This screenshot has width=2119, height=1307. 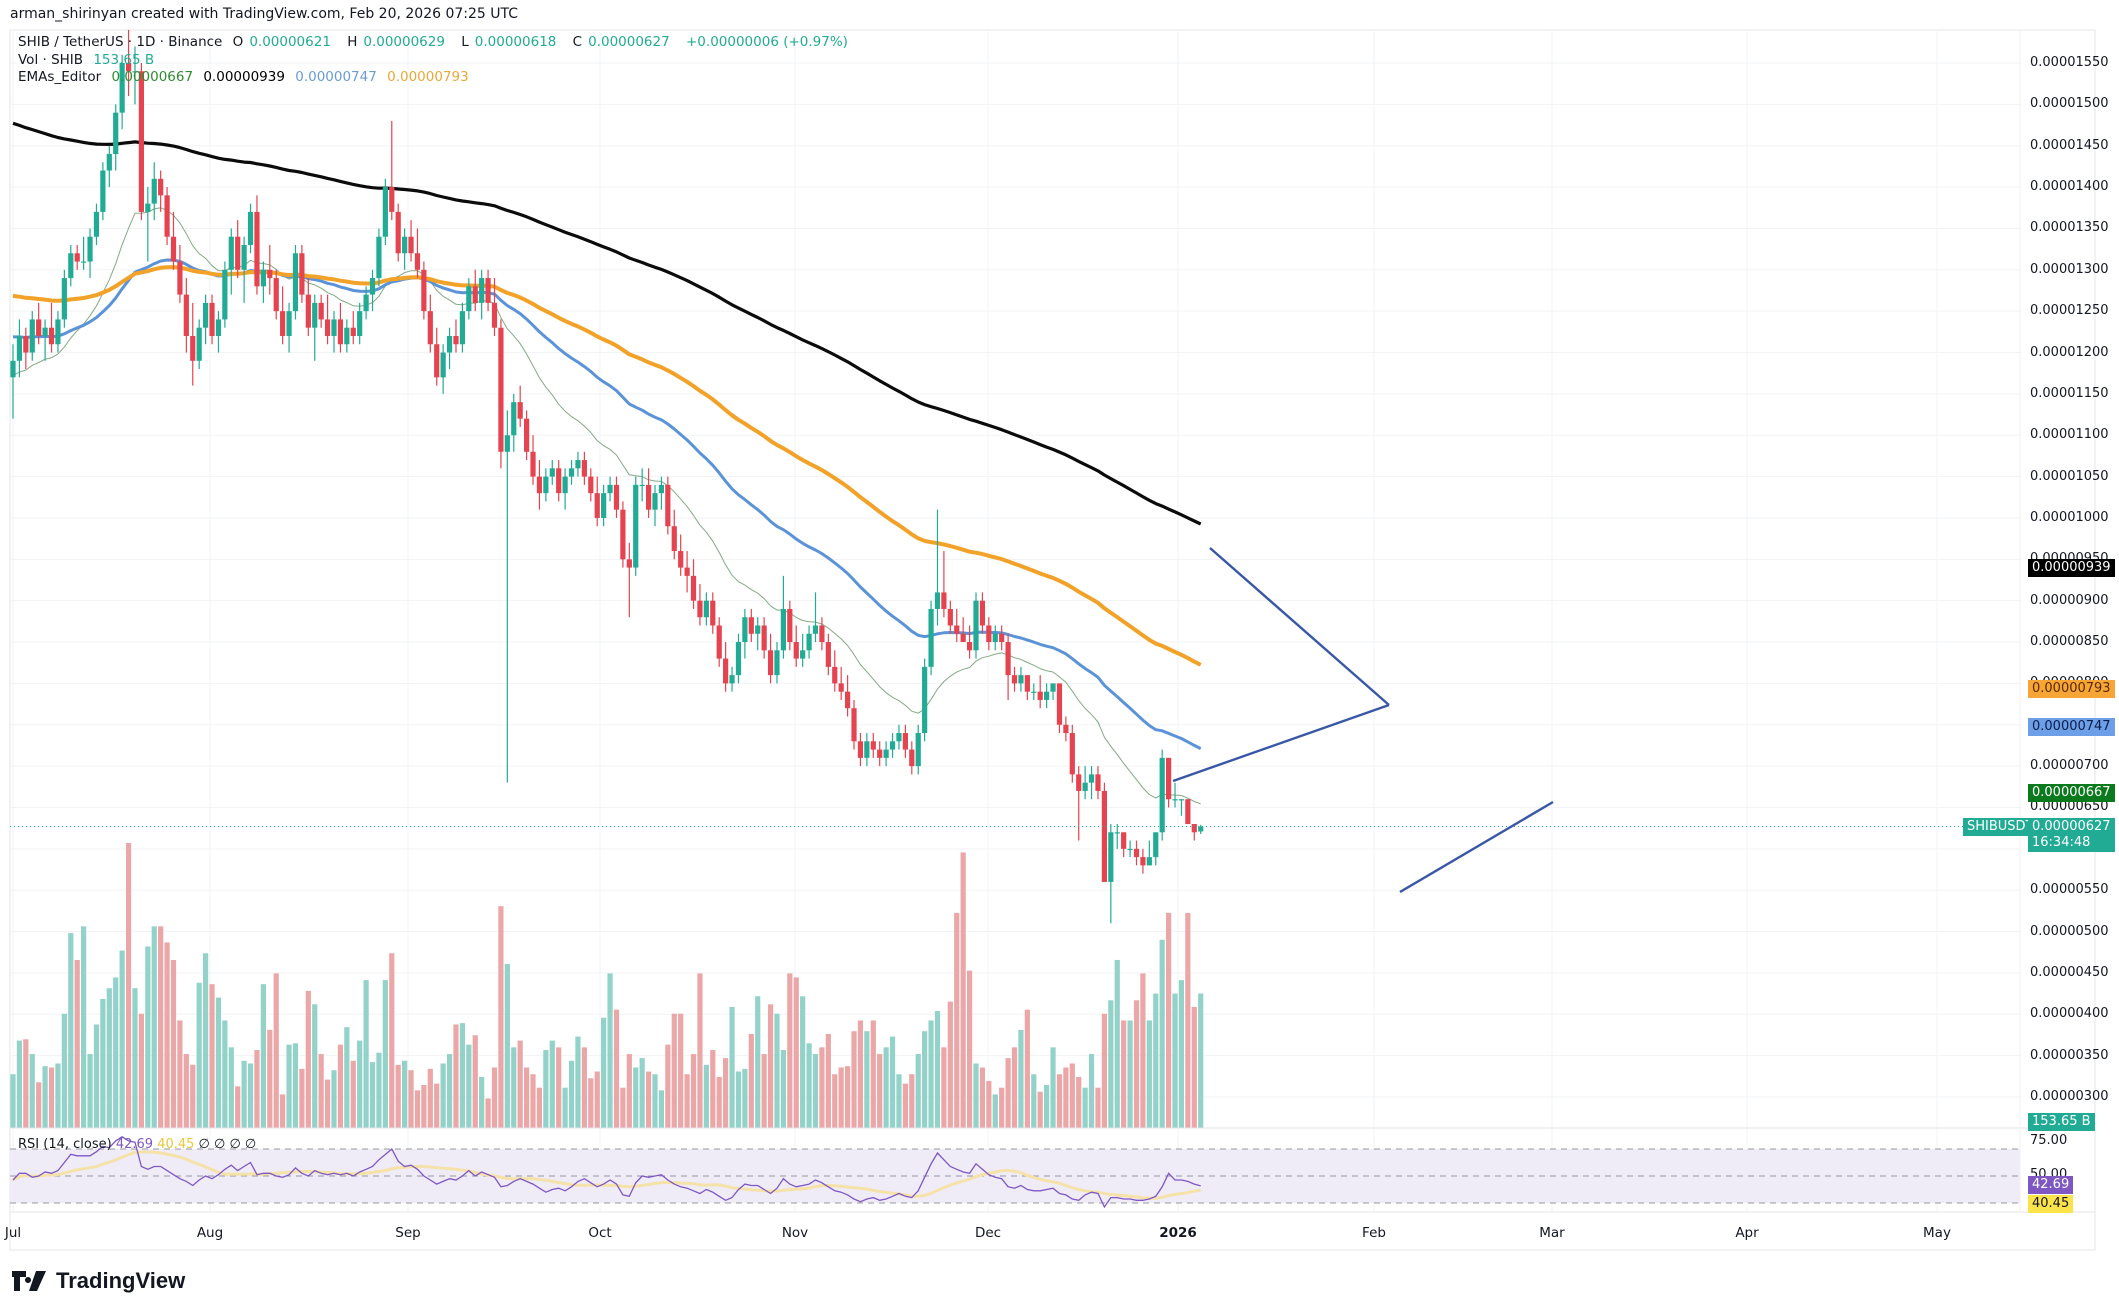 I want to click on rsi-legend-label: RSI (14, close), so click(x=65, y=1144).